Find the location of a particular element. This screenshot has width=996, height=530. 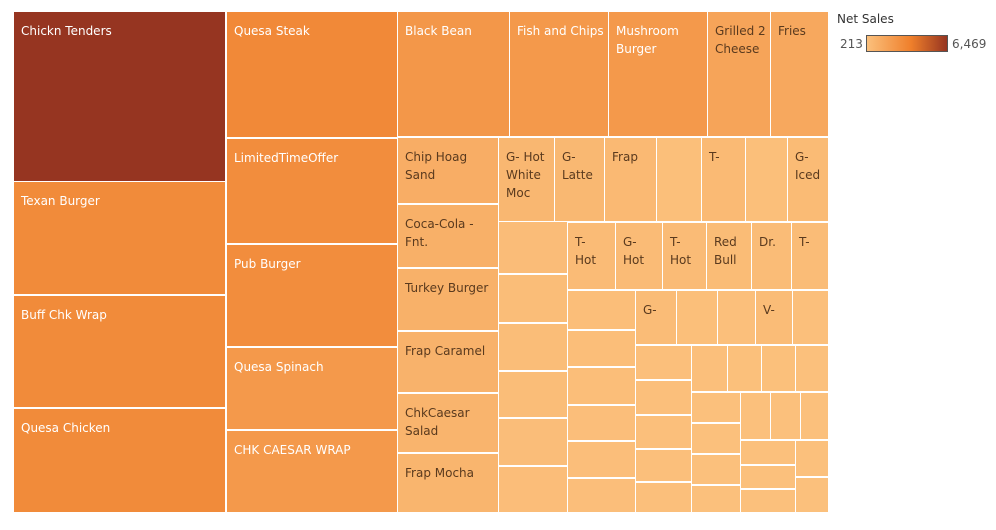

tile-label: G- is located at coordinates (650, 310).